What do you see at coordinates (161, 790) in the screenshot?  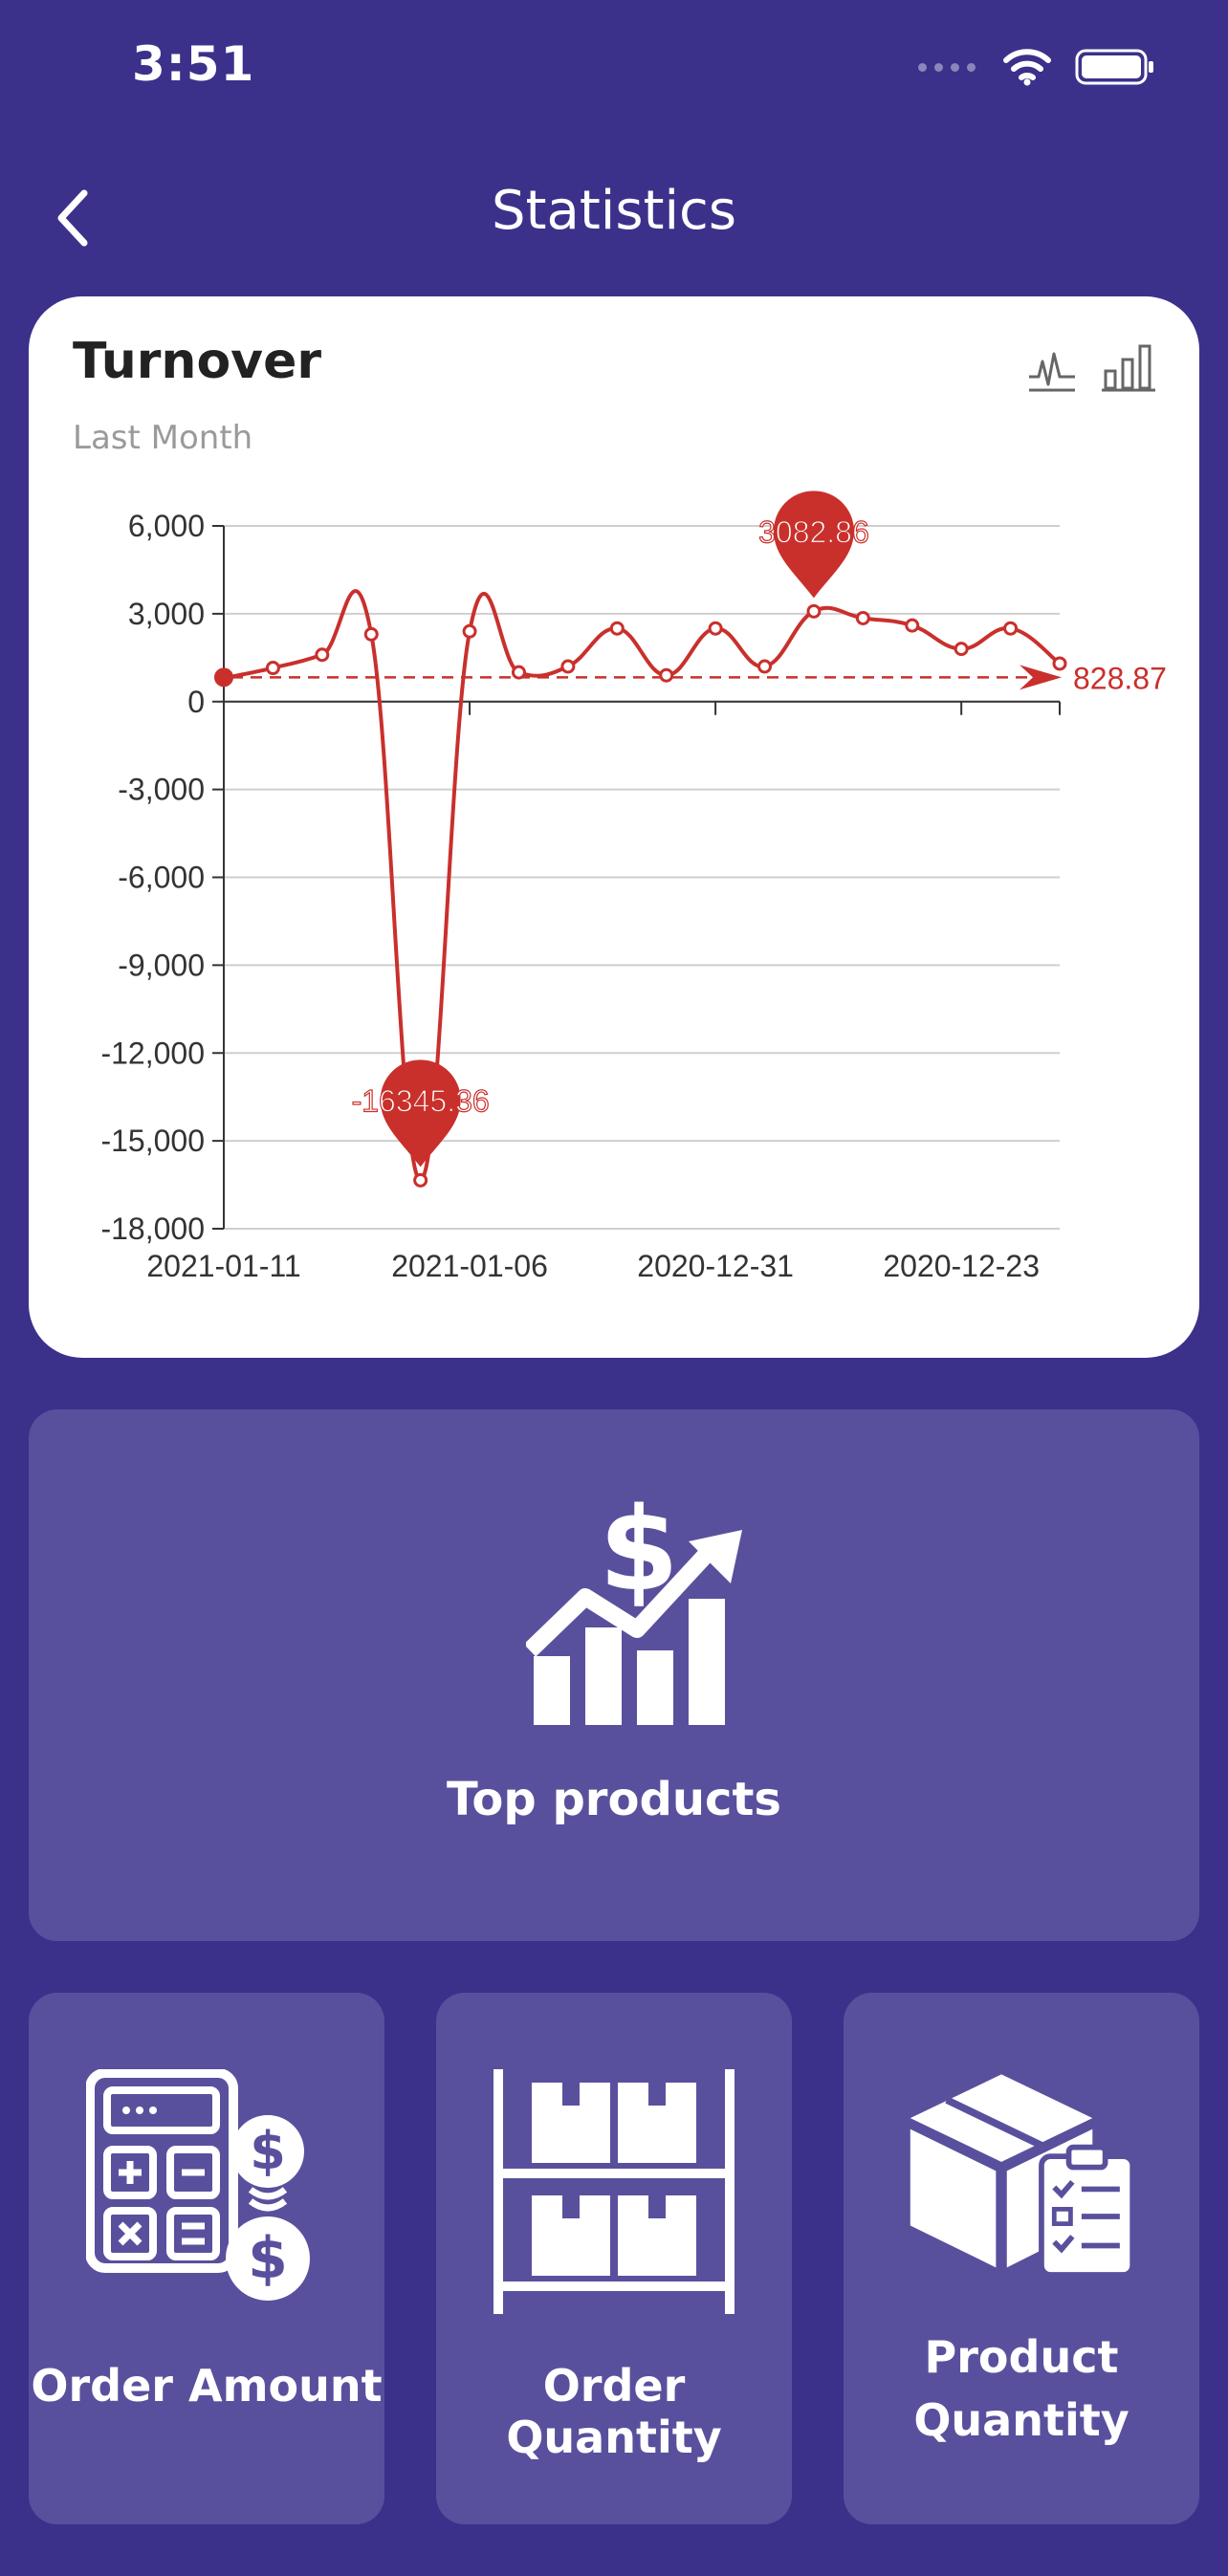 I see `y-tick-label: -3,000` at bounding box center [161, 790].